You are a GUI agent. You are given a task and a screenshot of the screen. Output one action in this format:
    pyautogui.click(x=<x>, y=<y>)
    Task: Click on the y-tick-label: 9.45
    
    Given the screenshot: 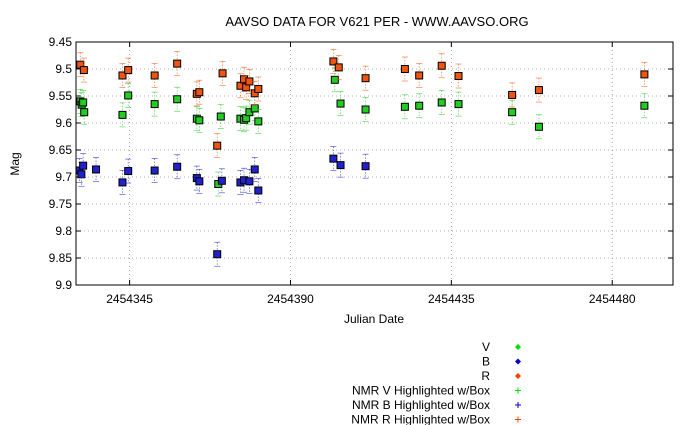 What is the action you would take?
    pyautogui.click(x=61, y=42)
    